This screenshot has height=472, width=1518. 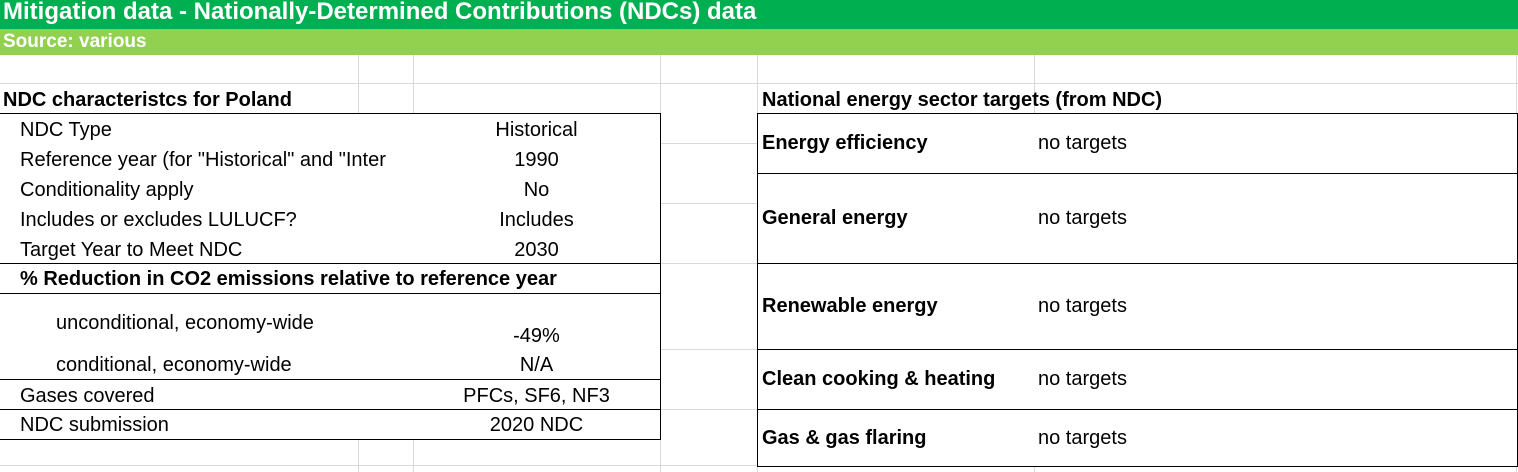 I want to click on ndc-row-label: NDC Type, so click(x=66, y=130).